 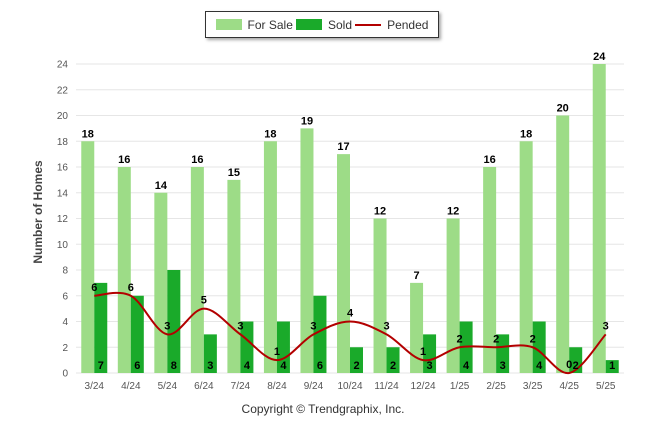 What do you see at coordinates (63, 90) in the screenshot?
I see `y-tick-label: 22` at bounding box center [63, 90].